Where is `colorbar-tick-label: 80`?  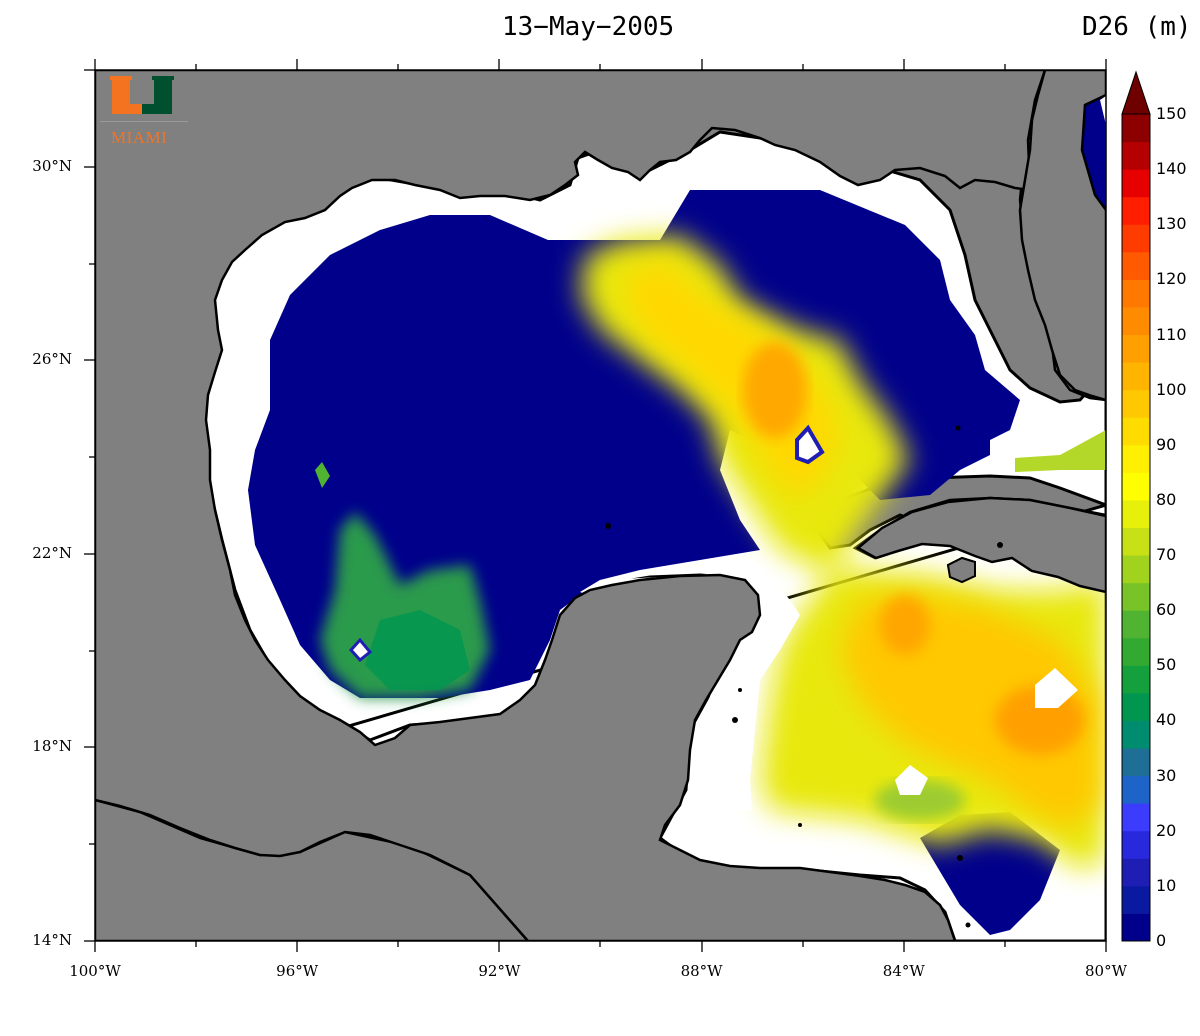 colorbar-tick-label: 80 is located at coordinates (1166, 499).